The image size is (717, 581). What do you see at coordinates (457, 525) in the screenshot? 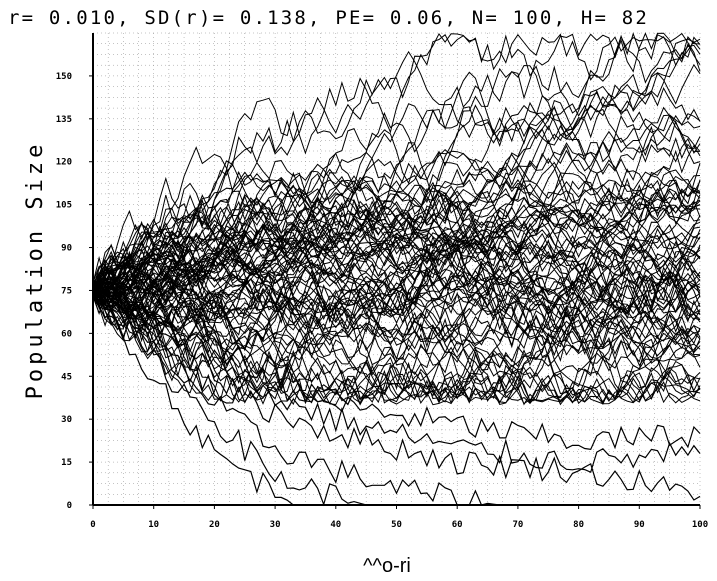
I see `x-tick-label: 60` at bounding box center [457, 525].